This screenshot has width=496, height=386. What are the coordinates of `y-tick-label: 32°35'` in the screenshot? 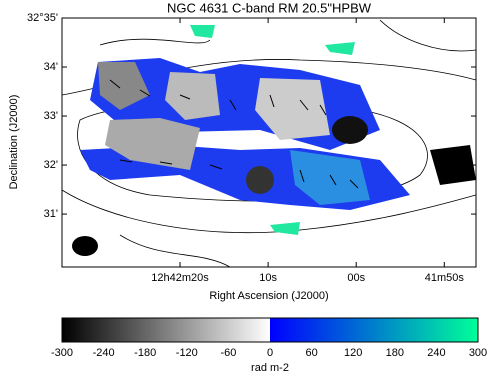 It's located at (42, 18).